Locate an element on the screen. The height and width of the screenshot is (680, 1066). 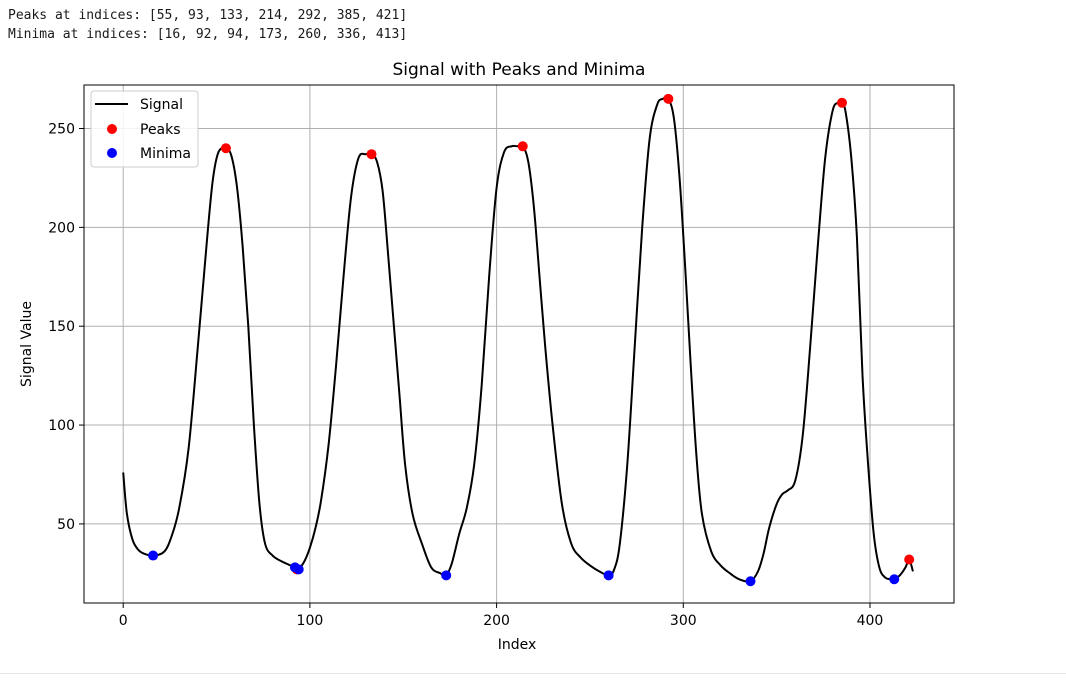
cell-divider is located at coordinates (533, 673).